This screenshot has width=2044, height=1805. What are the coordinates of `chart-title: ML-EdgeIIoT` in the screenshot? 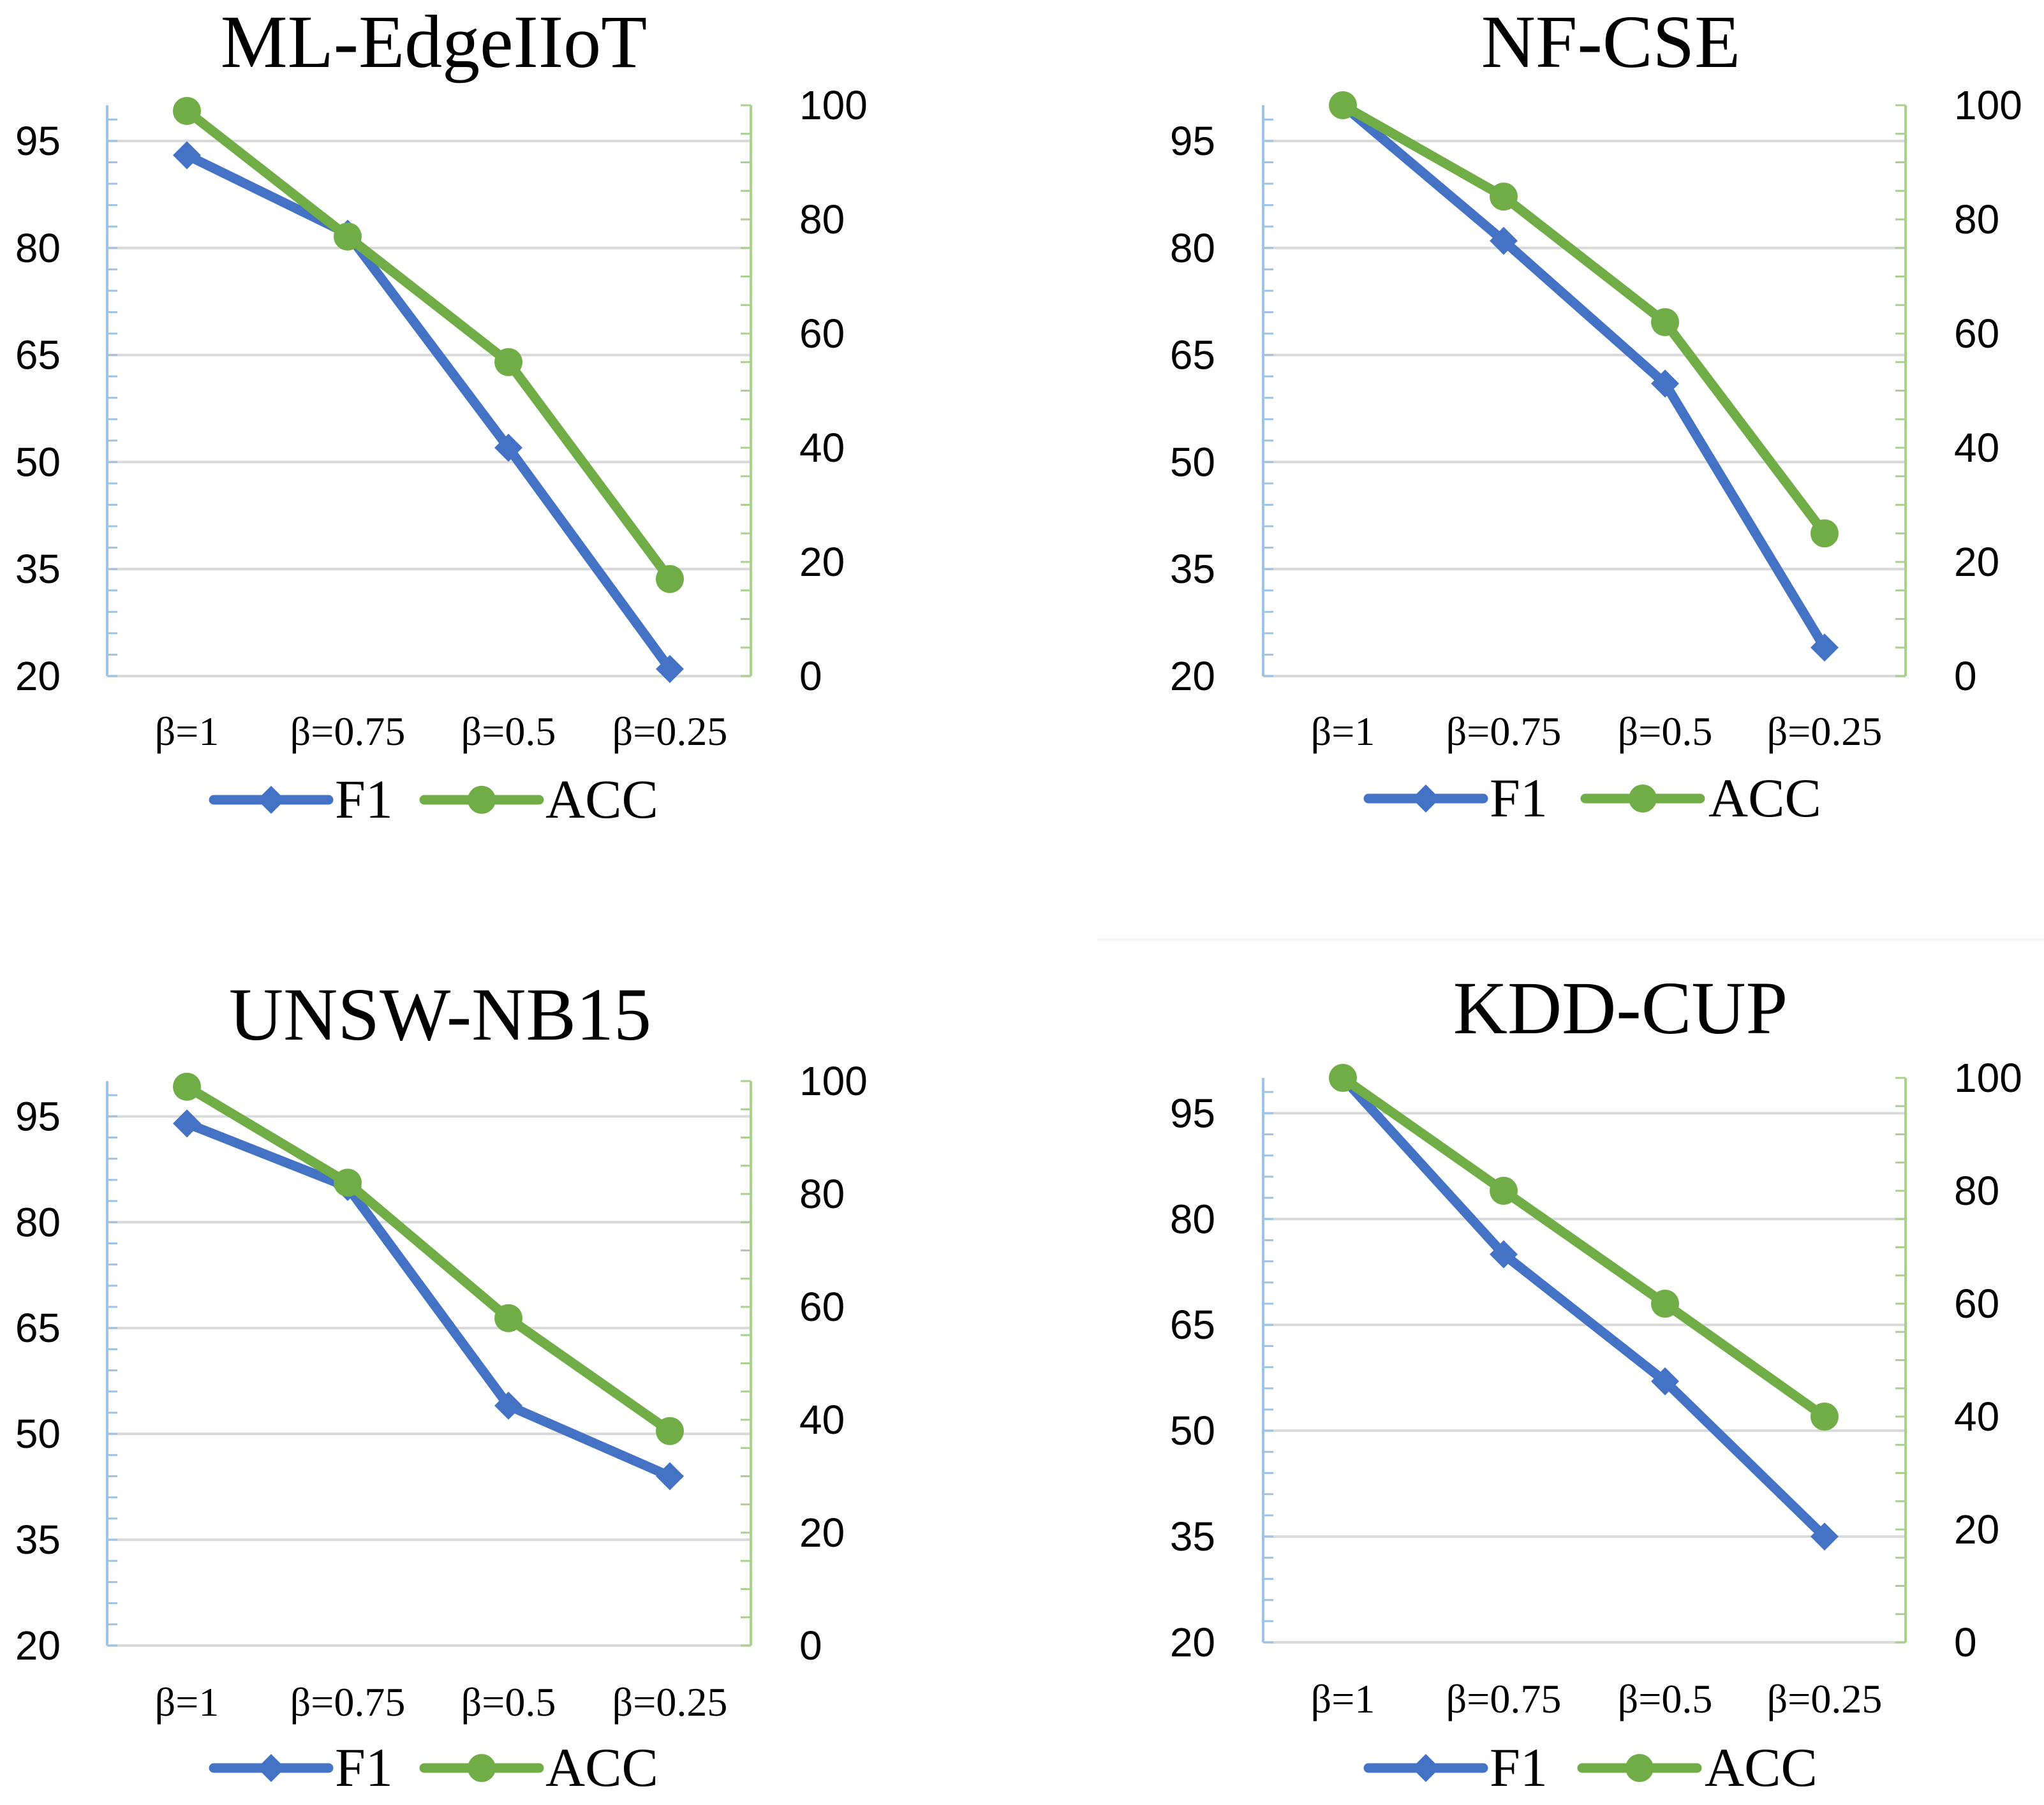 It's located at (434, 42).